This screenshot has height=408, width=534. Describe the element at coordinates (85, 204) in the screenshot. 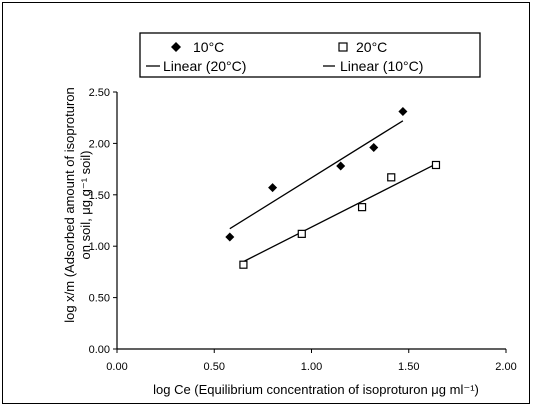

I see `y-axis-label-line2: on soil, μg g⁻¹ soil)` at that location.